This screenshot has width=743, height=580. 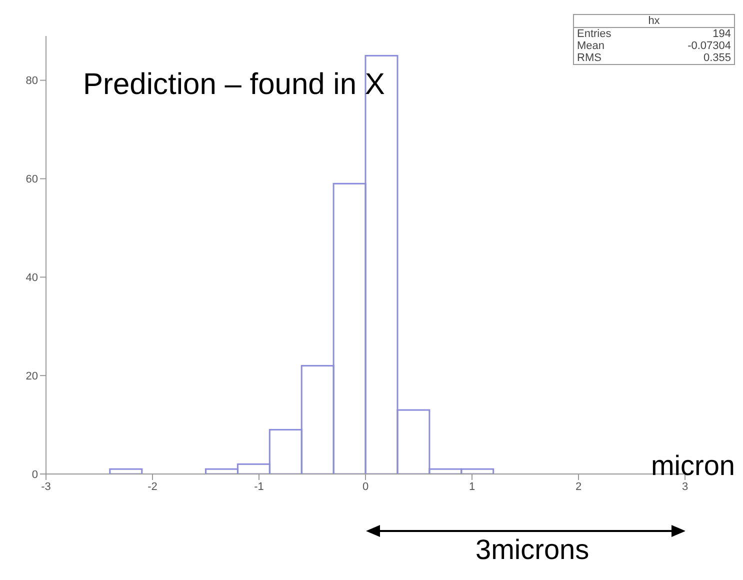 What do you see at coordinates (32, 278) in the screenshot?
I see `y-tick-label: 40` at bounding box center [32, 278].